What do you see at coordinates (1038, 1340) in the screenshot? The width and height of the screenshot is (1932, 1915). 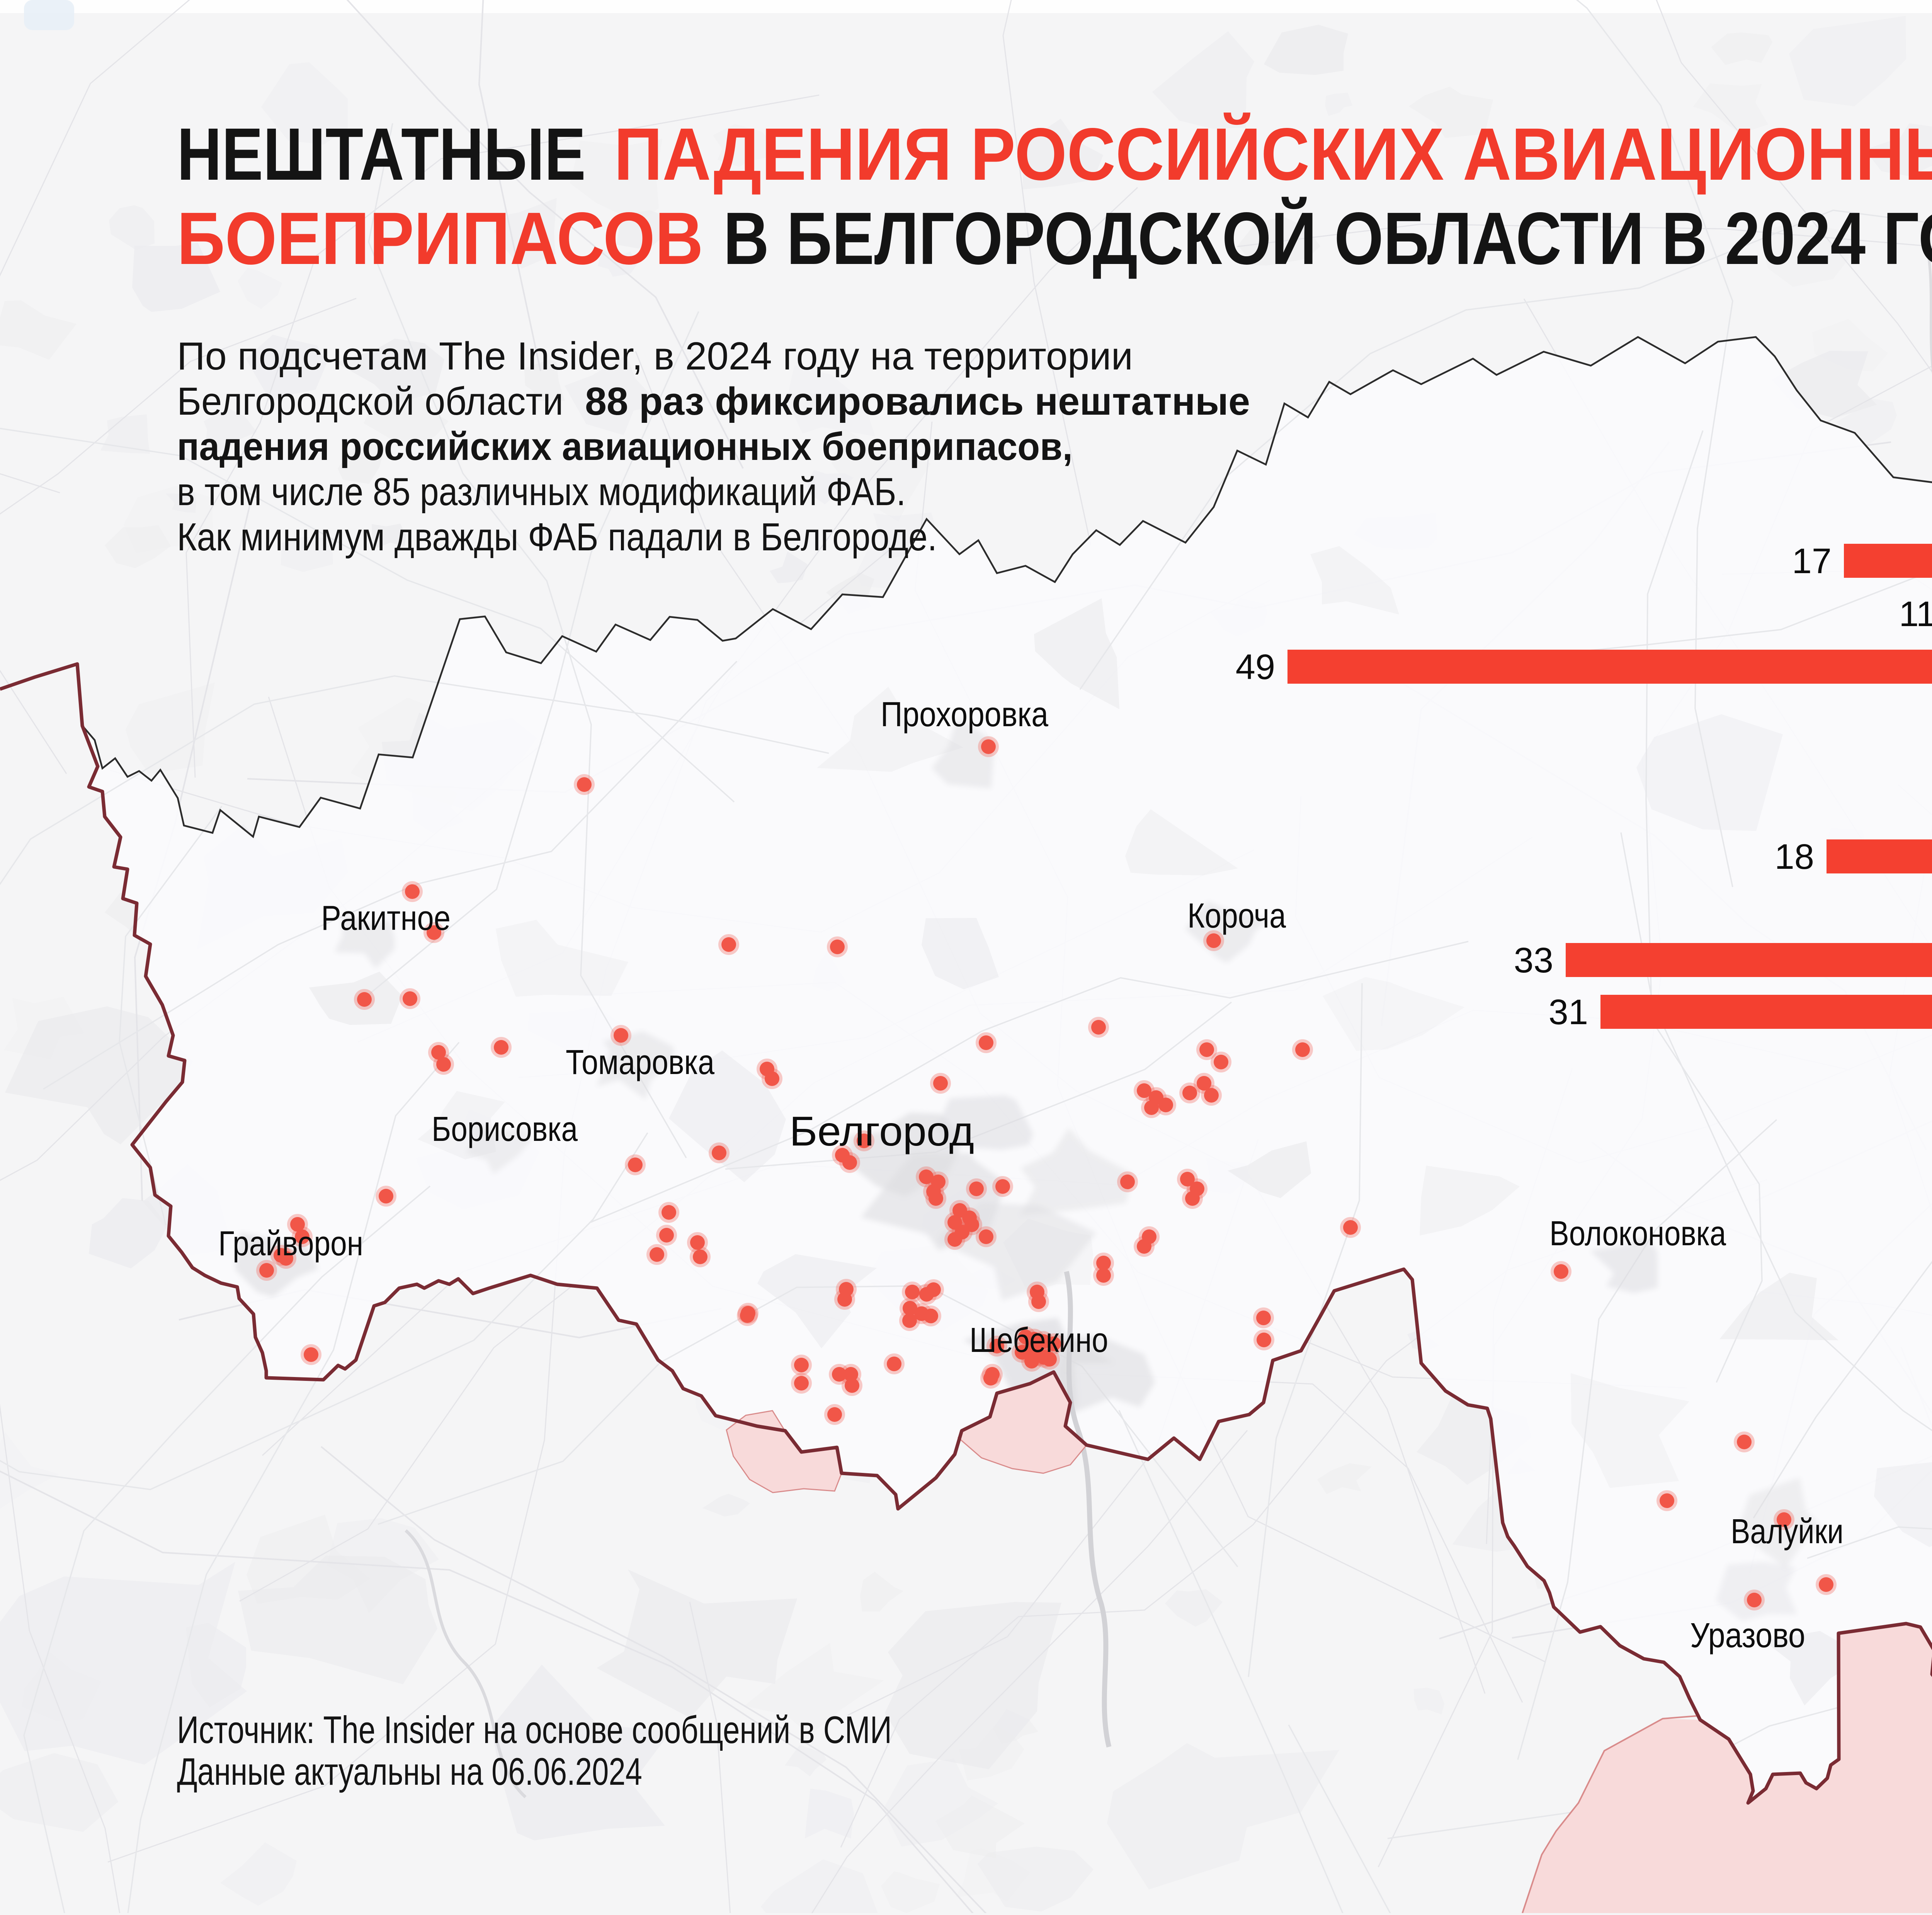 I see `svg-text: Шебекино` at bounding box center [1038, 1340].